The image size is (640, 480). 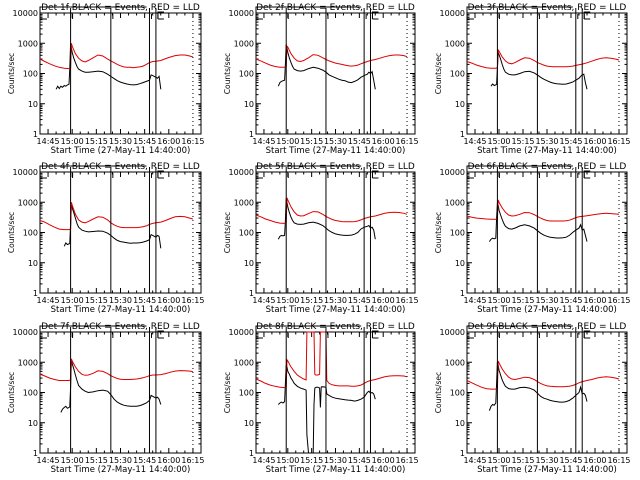 What do you see at coordinates (547, 327) in the screenshot?
I see `panel-title: Det 9f BLACK = Events, RED = LLD` at bounding box center [547, 327].